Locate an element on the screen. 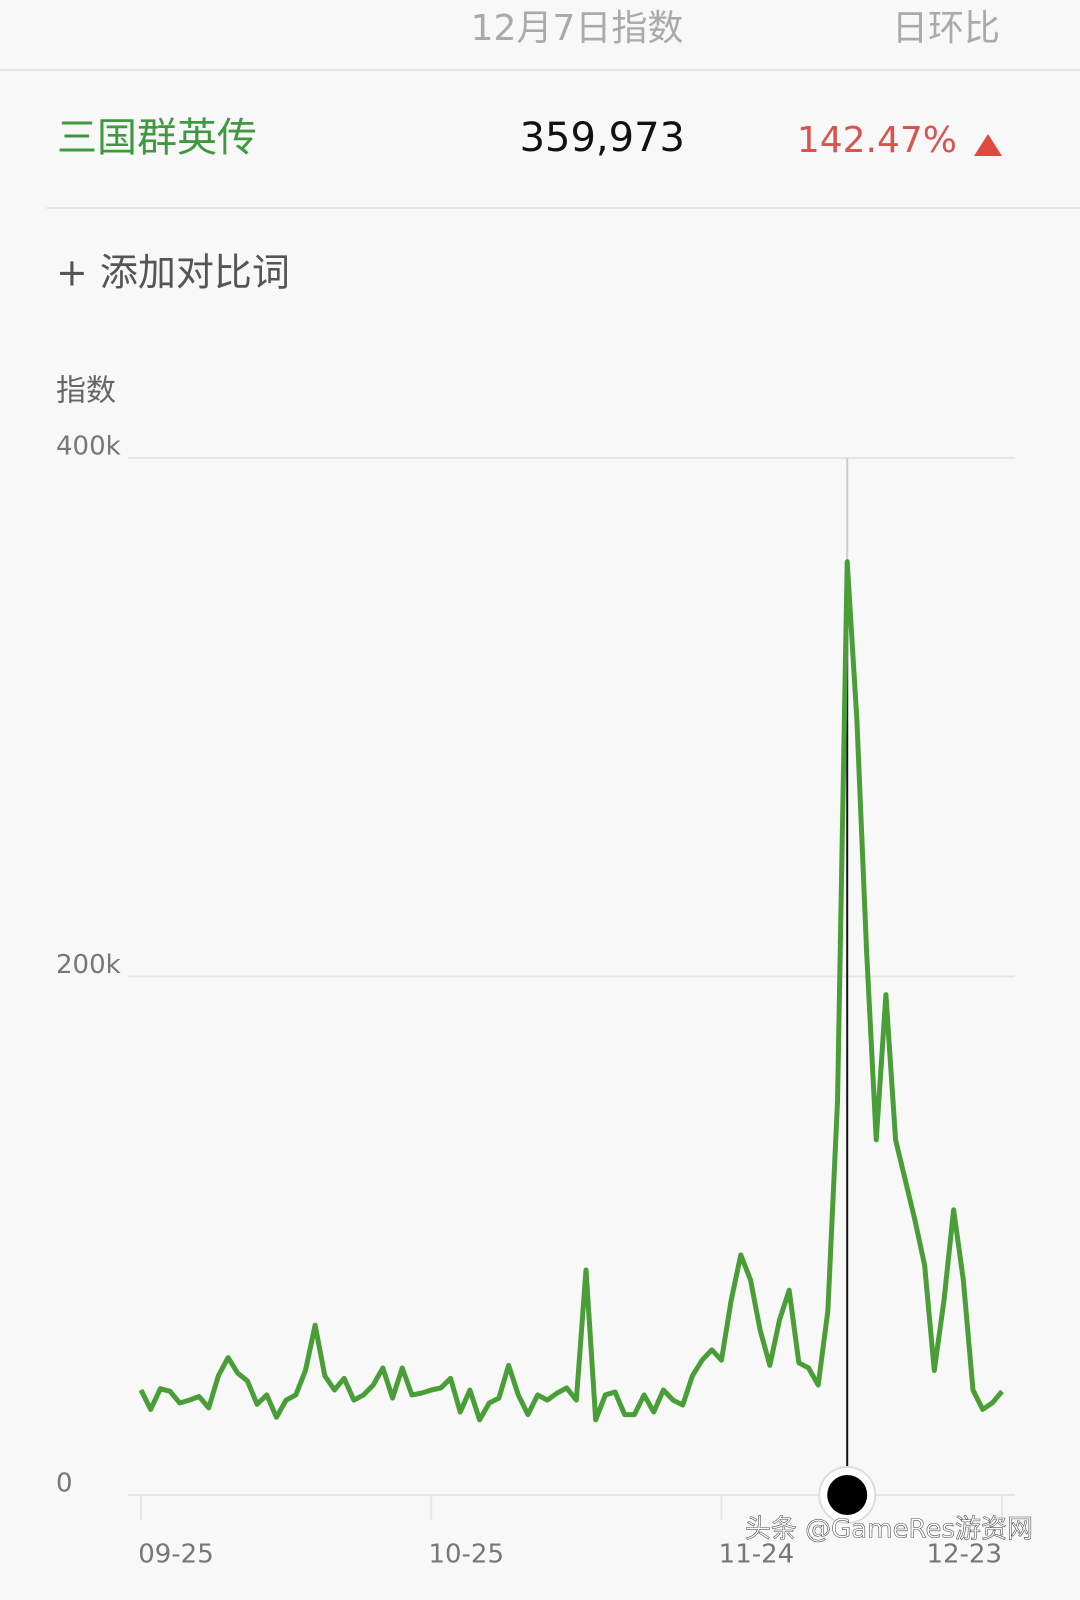 This screenshot has height=1600, width=1080. x-tick-label: 09-25 is located at coordinates (176, 1555).